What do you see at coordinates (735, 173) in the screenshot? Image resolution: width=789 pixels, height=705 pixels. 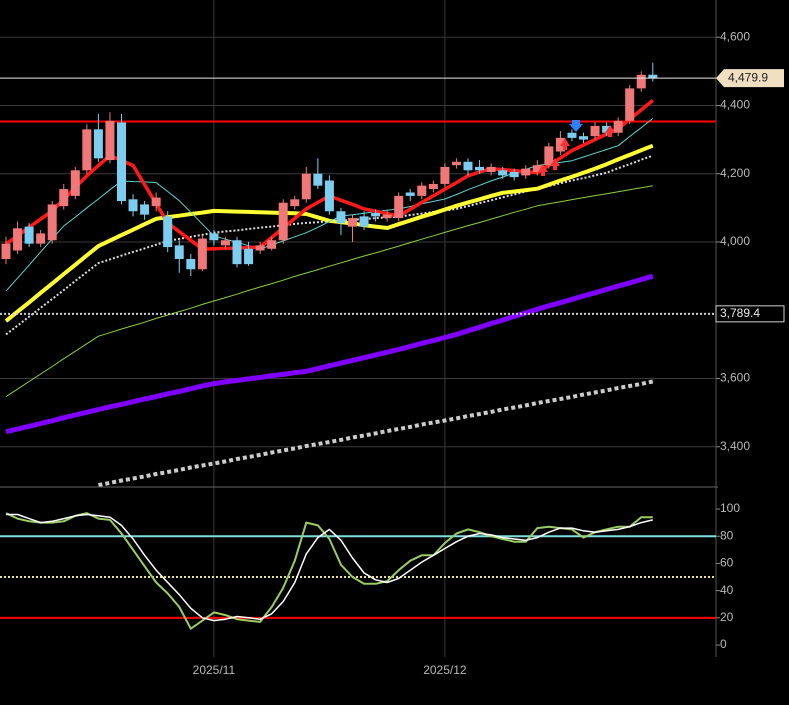 I see `y-tick-label: 4,200` at bounding box center [735, 173].